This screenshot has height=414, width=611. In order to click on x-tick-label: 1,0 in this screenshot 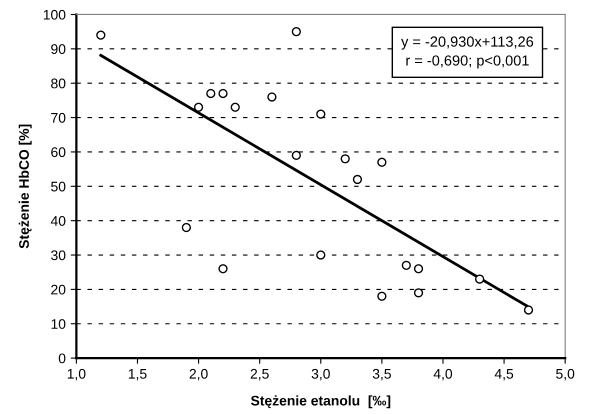, I will do `click(77, 374)`.